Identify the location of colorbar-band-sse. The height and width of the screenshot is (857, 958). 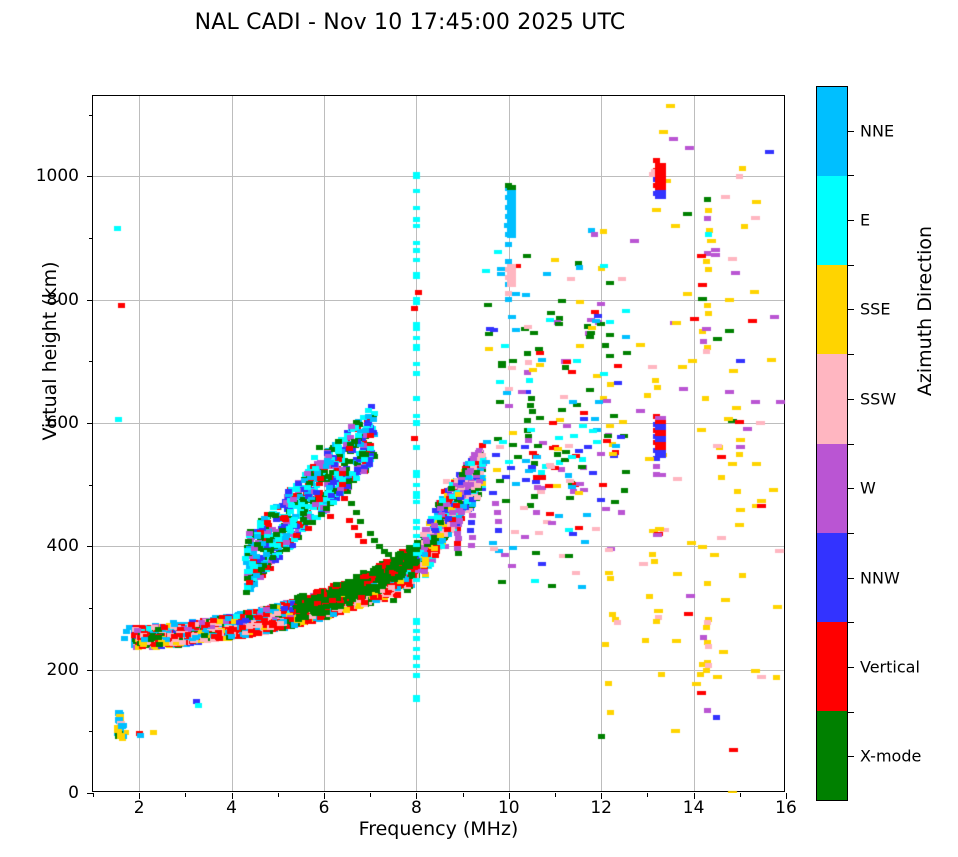
(832, 310).